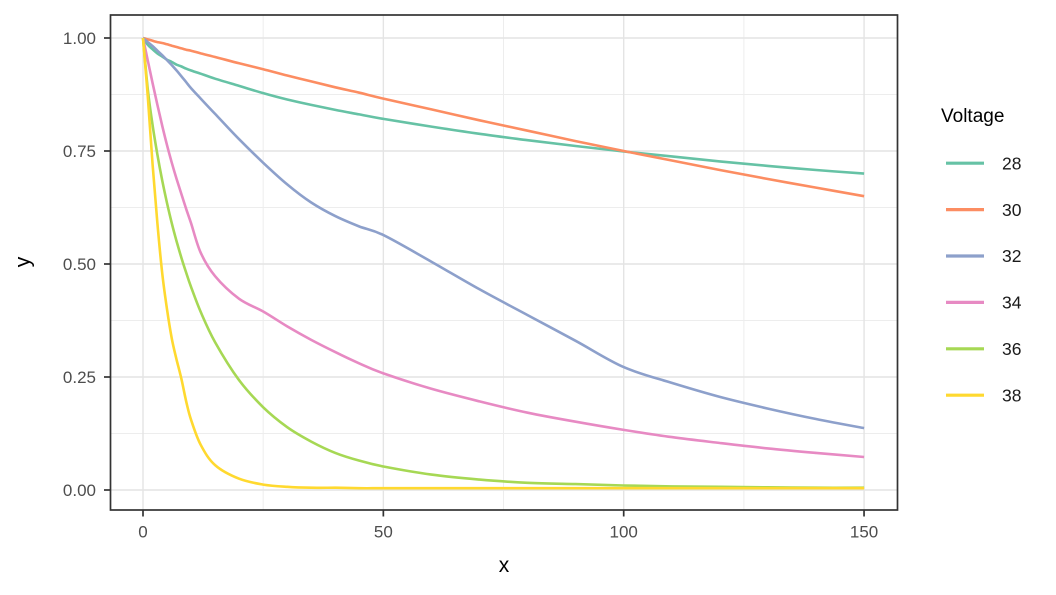 The image size is (1056, 595). What do you see at coordinates (1011, 163) in the screenshot?
I see `legend-label-28: 28` at bounding box center [1011, 163].